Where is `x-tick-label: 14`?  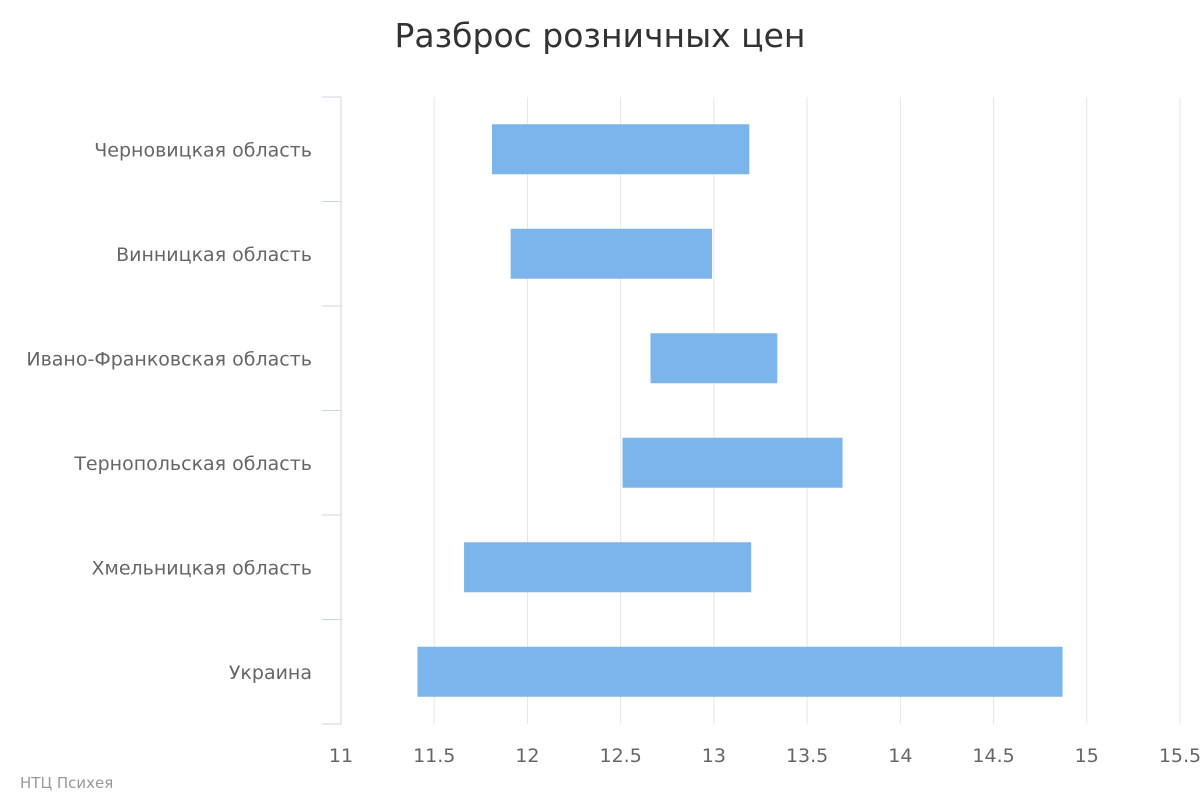
x-tick-label: 14 is located at coordinates (900, 756).